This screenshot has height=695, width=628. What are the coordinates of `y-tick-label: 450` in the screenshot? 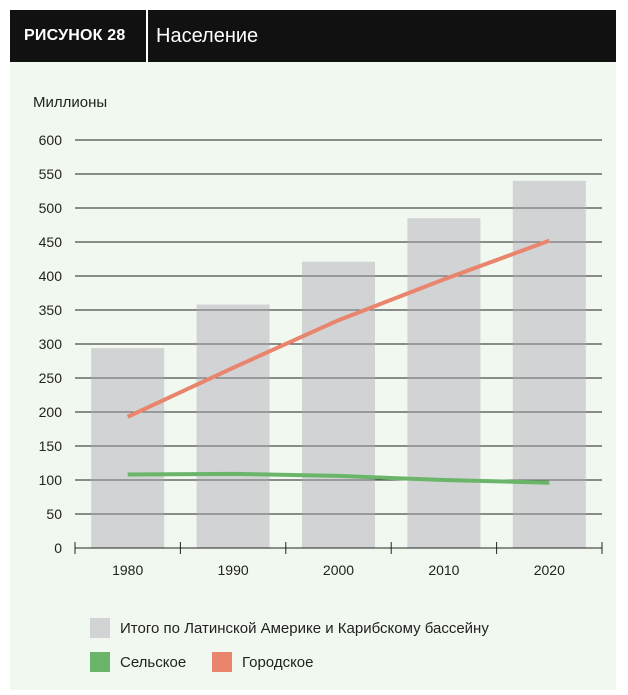 It's located at (51, 242).